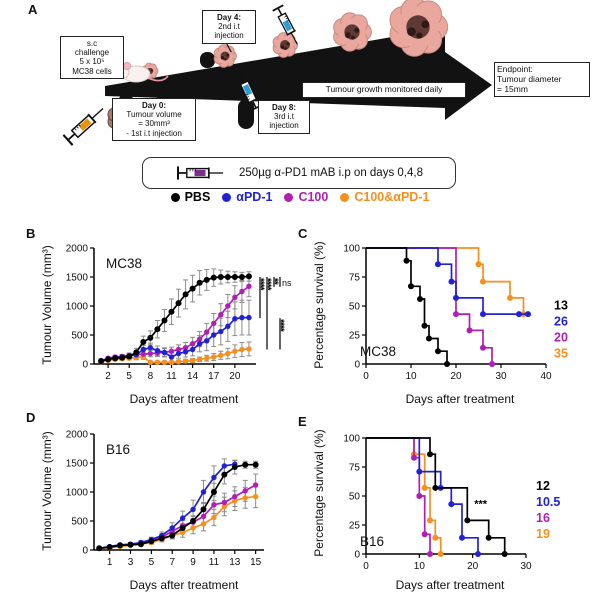 The height and width of the screenshot is (608, 600). I want to click on legend-item-pbs: PBS, so click(190, 197).